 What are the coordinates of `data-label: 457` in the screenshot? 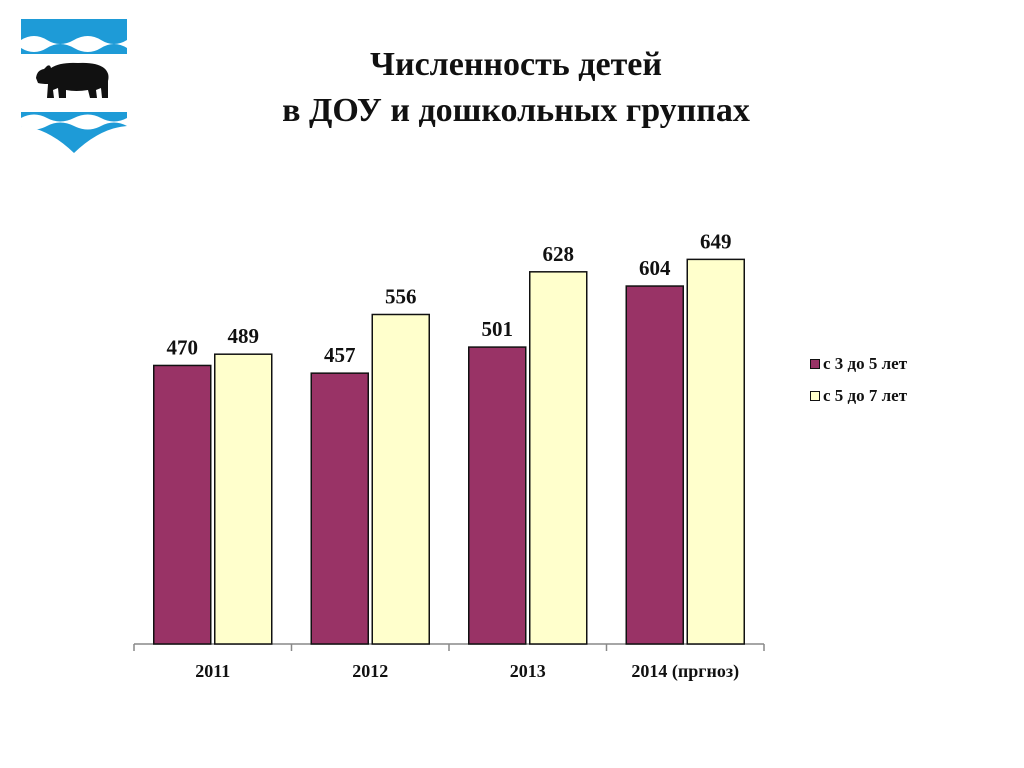 It's located at (340, 355).